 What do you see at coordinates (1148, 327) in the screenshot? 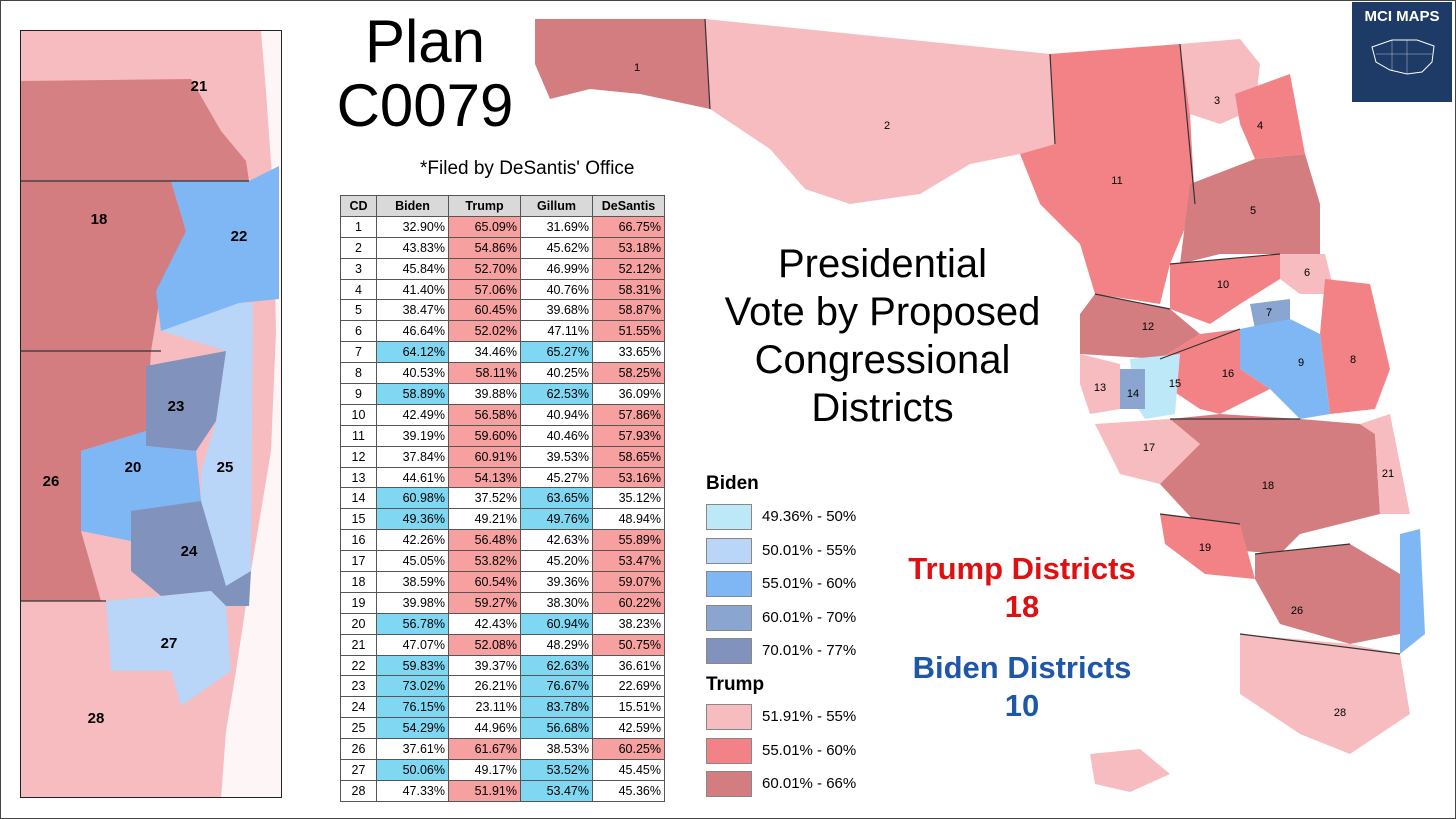
I see `map-label-12: 12` at bounding box center [1148, 327].